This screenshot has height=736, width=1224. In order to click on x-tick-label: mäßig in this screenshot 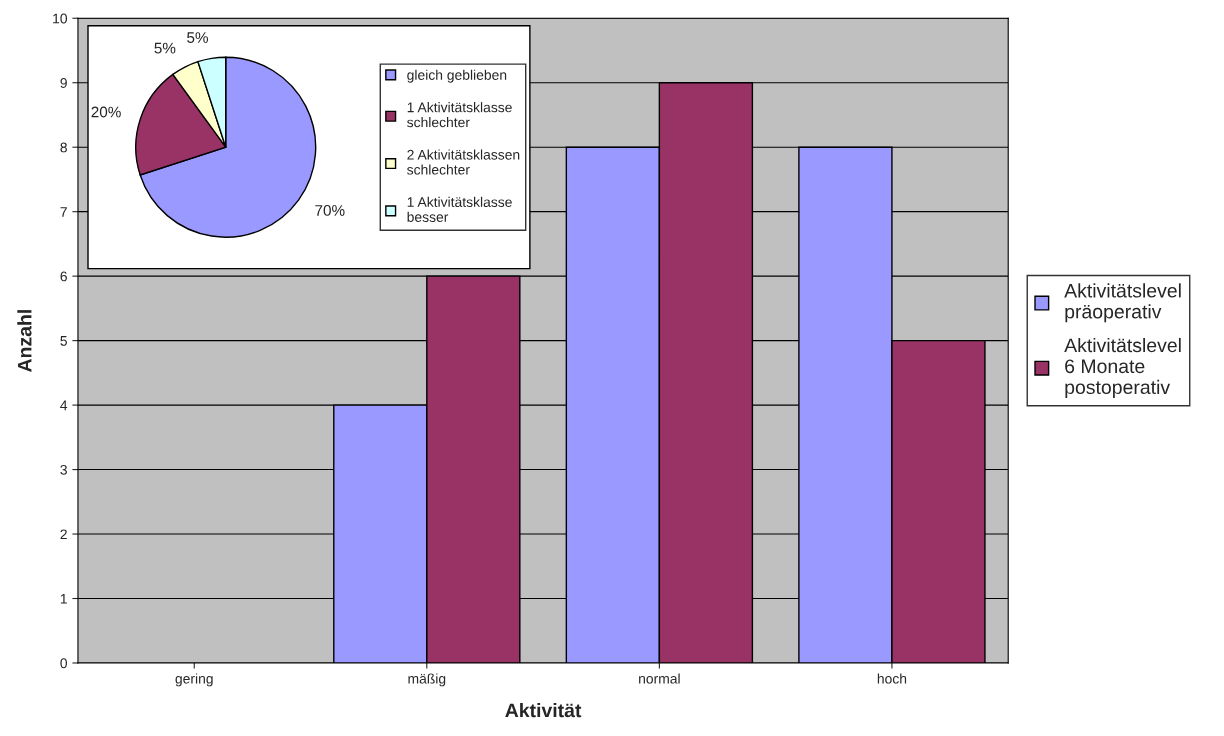, I will do `click(427, 680)`.